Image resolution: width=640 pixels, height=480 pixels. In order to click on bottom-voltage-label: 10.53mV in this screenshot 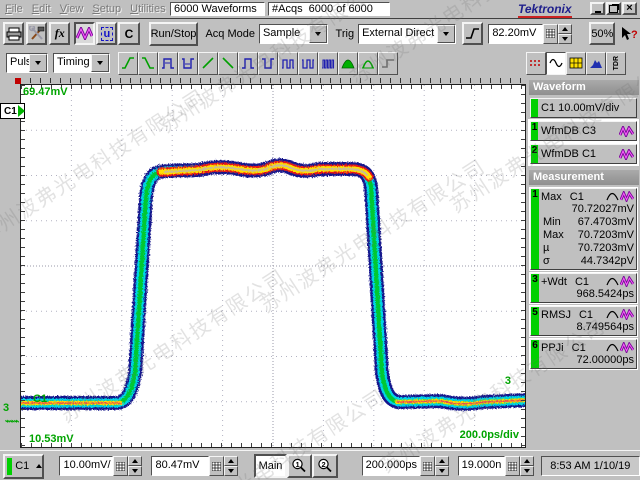, I will do `click(51, 439)`.